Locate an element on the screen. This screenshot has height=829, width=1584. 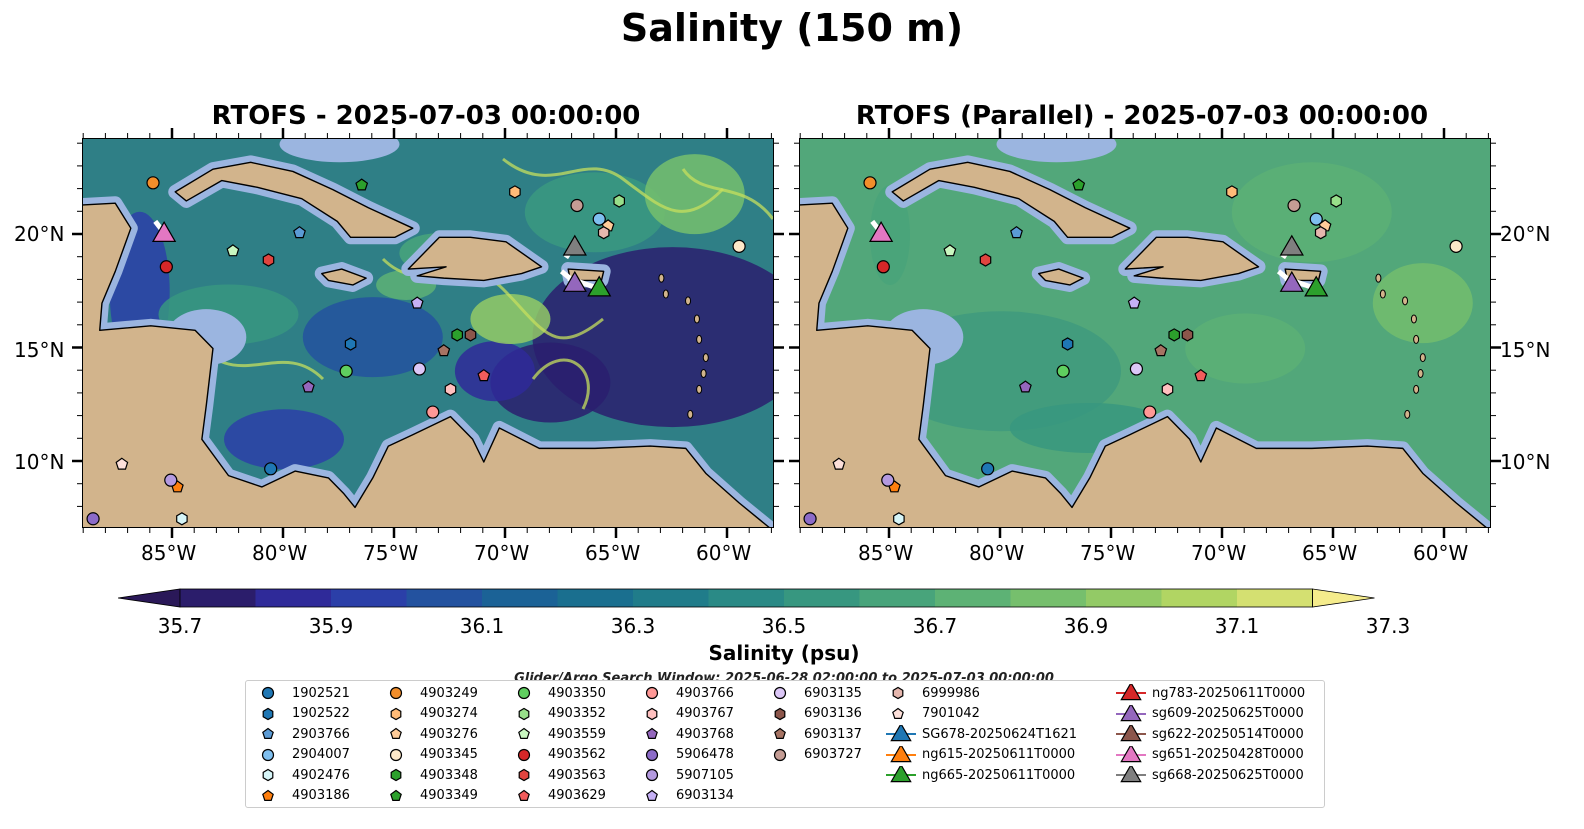
colorbar-tick-label: 35.9 is located at coordinates (331, 626).